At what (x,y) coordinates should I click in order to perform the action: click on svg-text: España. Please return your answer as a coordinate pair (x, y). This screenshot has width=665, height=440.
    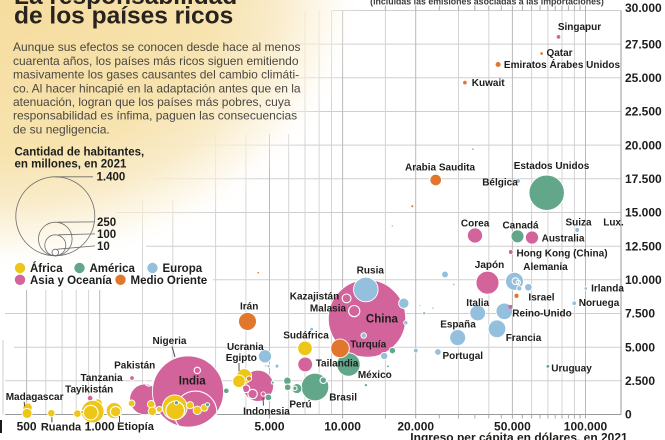
    Looking at the image, I should click on (458, 324).